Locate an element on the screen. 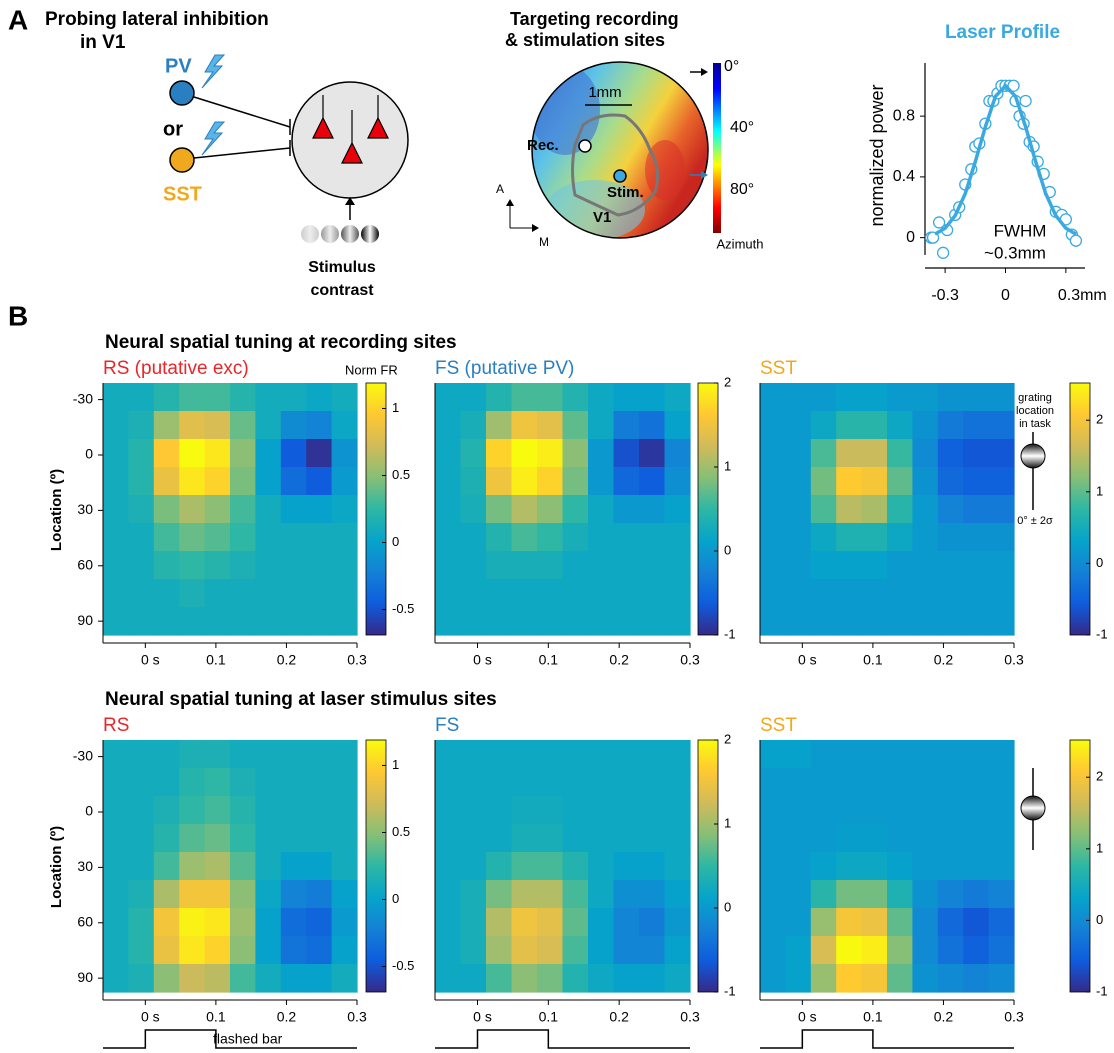  connection is located at coordinates (242, 153).